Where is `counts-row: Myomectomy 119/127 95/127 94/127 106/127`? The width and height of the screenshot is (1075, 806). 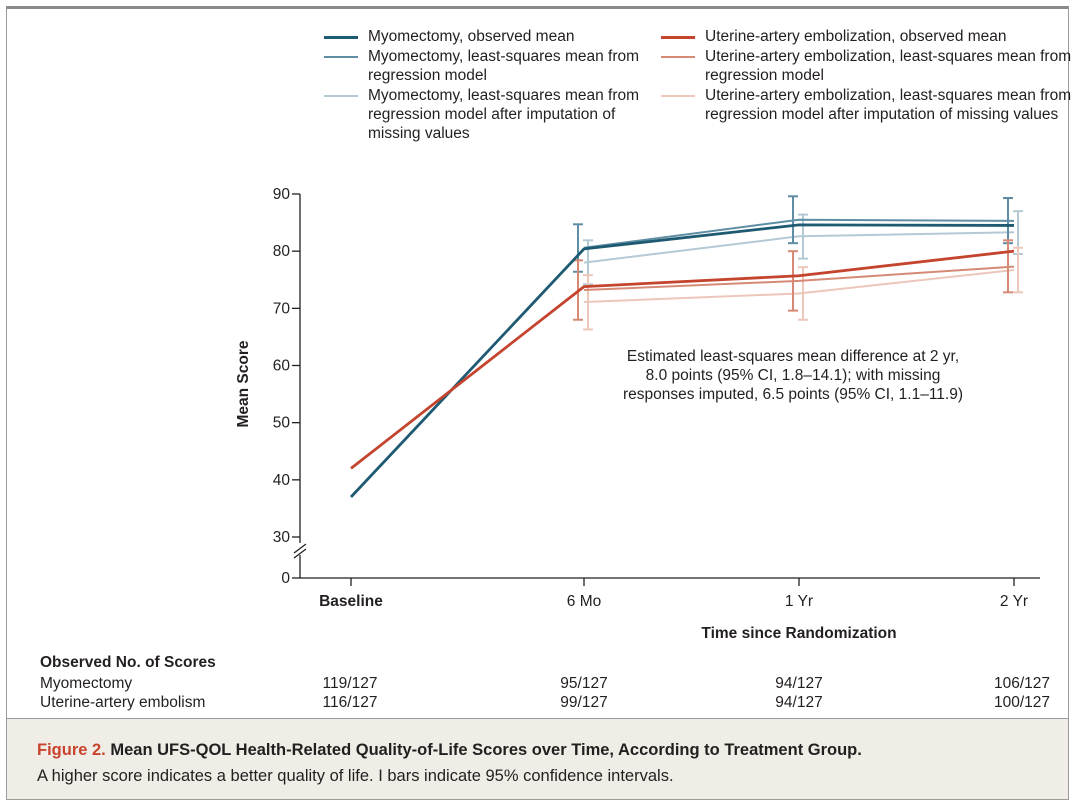 counts-row: Myomectomy 119/127 95/127 94/127 106/127 is located at coordinates (545, 683).